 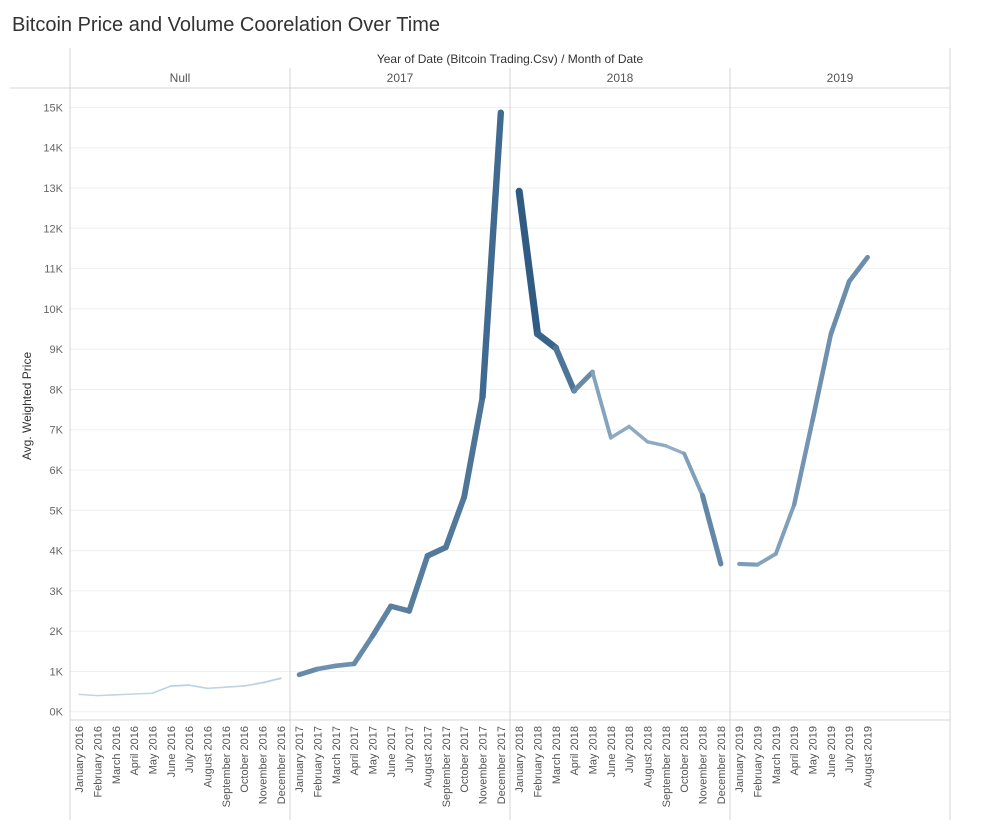 What do you see at coordinates (392, 751) in the screenshot?
I see `x-tick-label: June 2017` at bounding box center [392, 751].